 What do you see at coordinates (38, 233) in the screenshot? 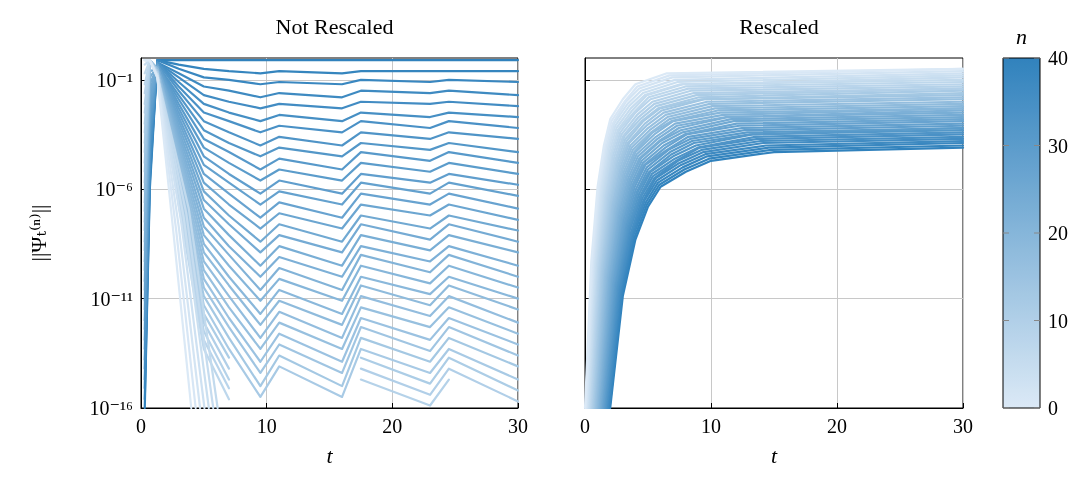
I see `y-axis-title: ||Ψₜ⁽ⁿ⁾||` at bounding box center [38, 233].